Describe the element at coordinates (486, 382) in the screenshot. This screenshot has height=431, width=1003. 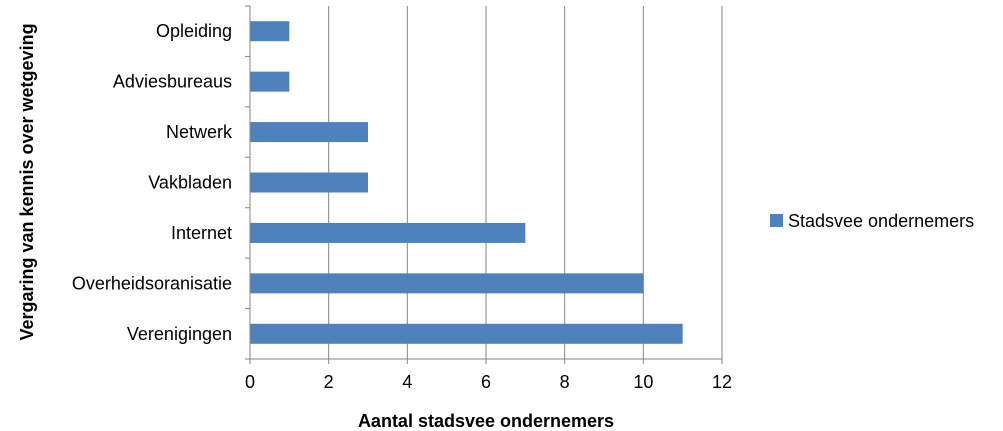
I see `x-tick-label: 6` at that location.